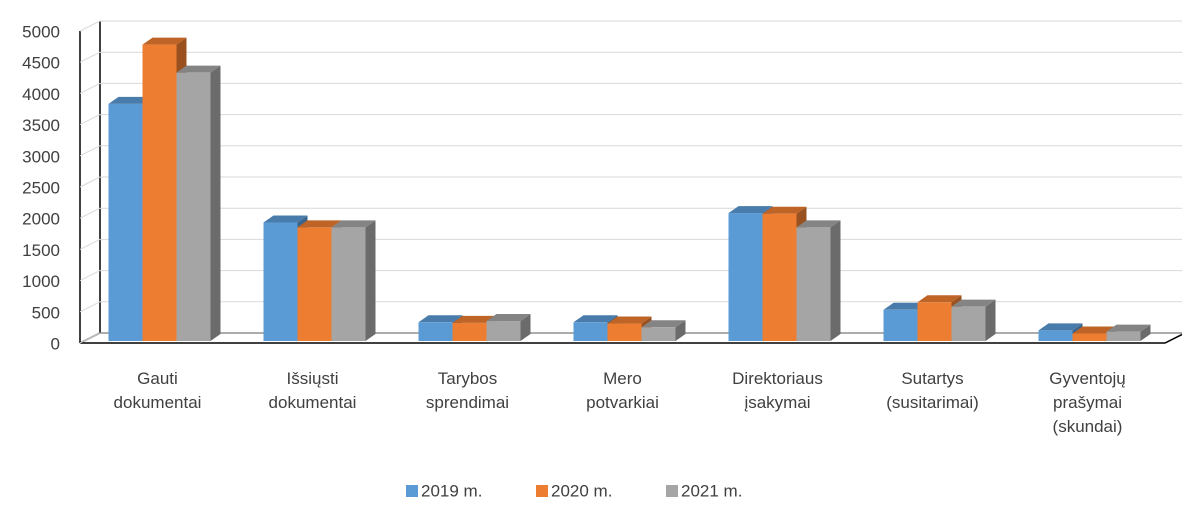 The image size is (1182, 510). I want to click on x-tick-label: Sutartys (susitarimai), so click(932, 390).